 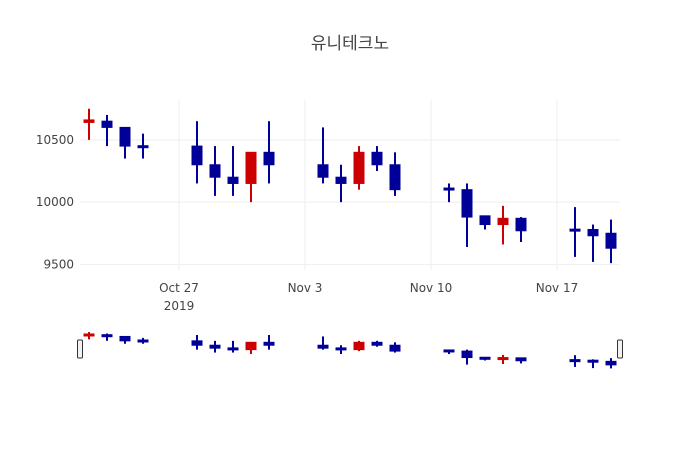 I want to click on y-axis: 9500 10000 10500, so click(x=55, y=202).